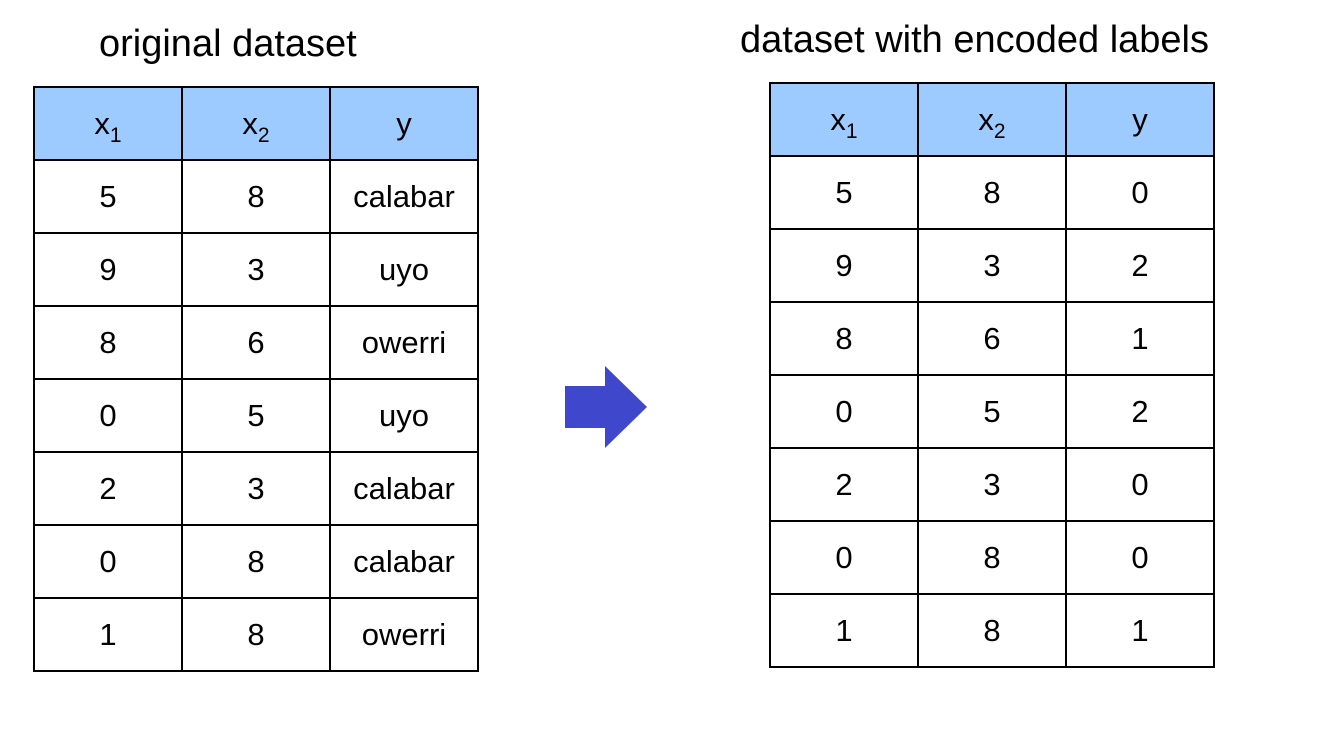 Image resolution: width=1320 pixels, height=735 pixels. I want to click on table-row: 8 6 owerri, so click(256, 342).